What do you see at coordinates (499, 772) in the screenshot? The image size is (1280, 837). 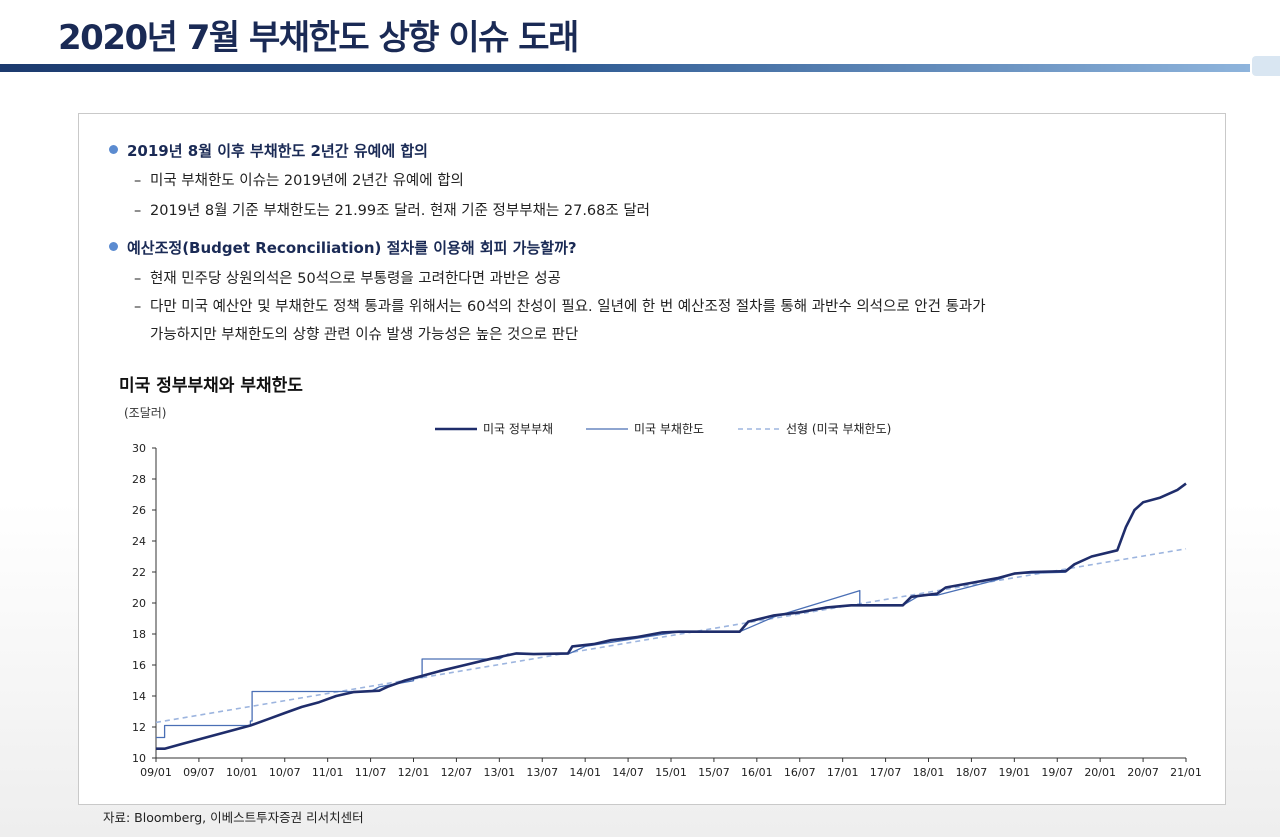 I see `x-tick-label: 13/01` at bounding box center [499, 772].